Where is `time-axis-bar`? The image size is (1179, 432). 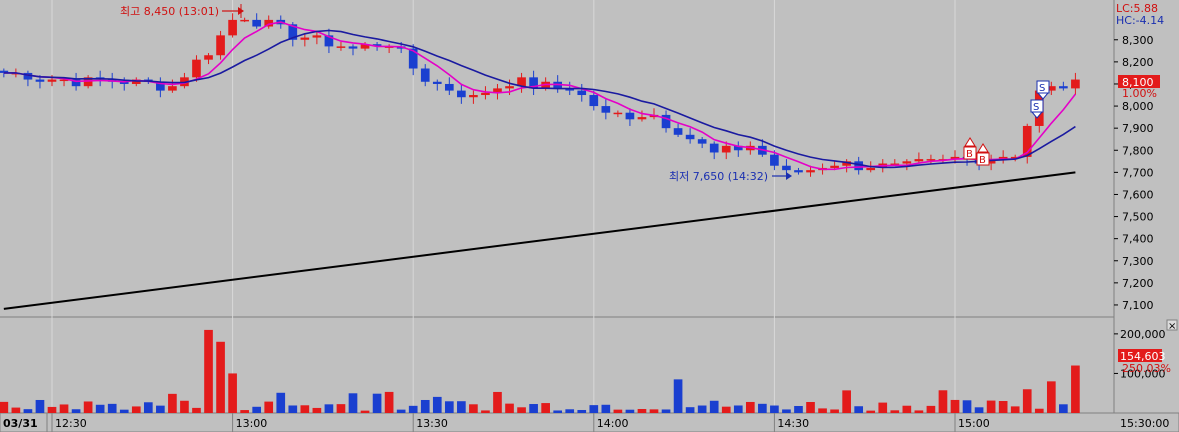 time-axis-bar is located at coordinates (589, 422).